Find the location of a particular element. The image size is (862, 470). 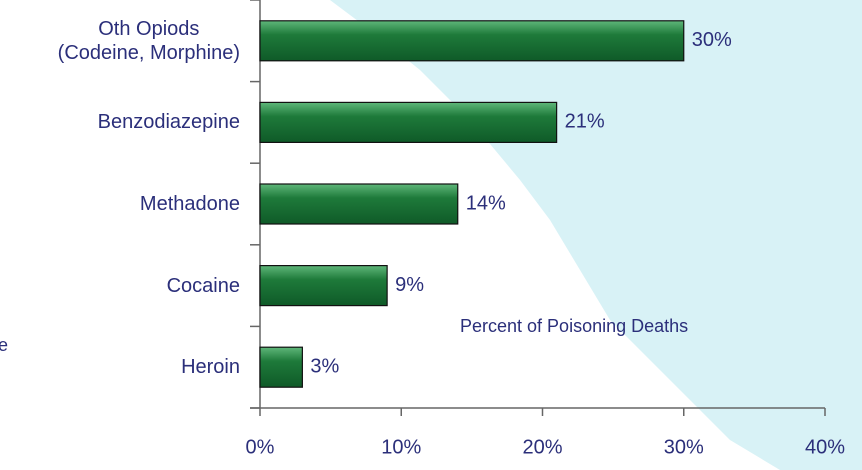

value-label: 9% is located at coordinates (409, 285).